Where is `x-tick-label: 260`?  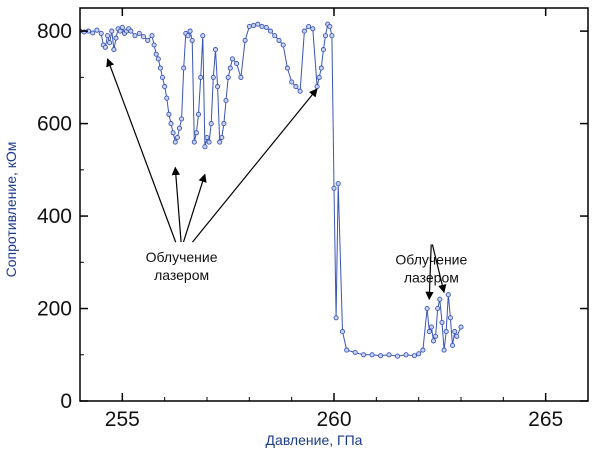
x-tick-label: 260 is located at coordinates (333, 419).